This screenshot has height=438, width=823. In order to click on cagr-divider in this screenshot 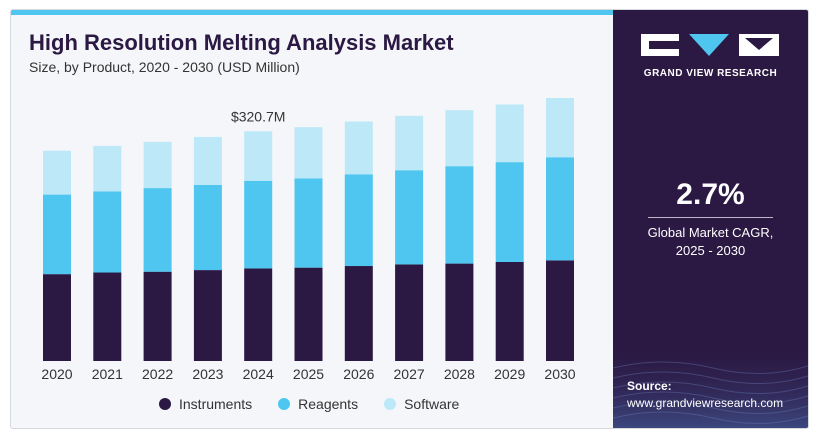, I will do `click(710, 217)`.